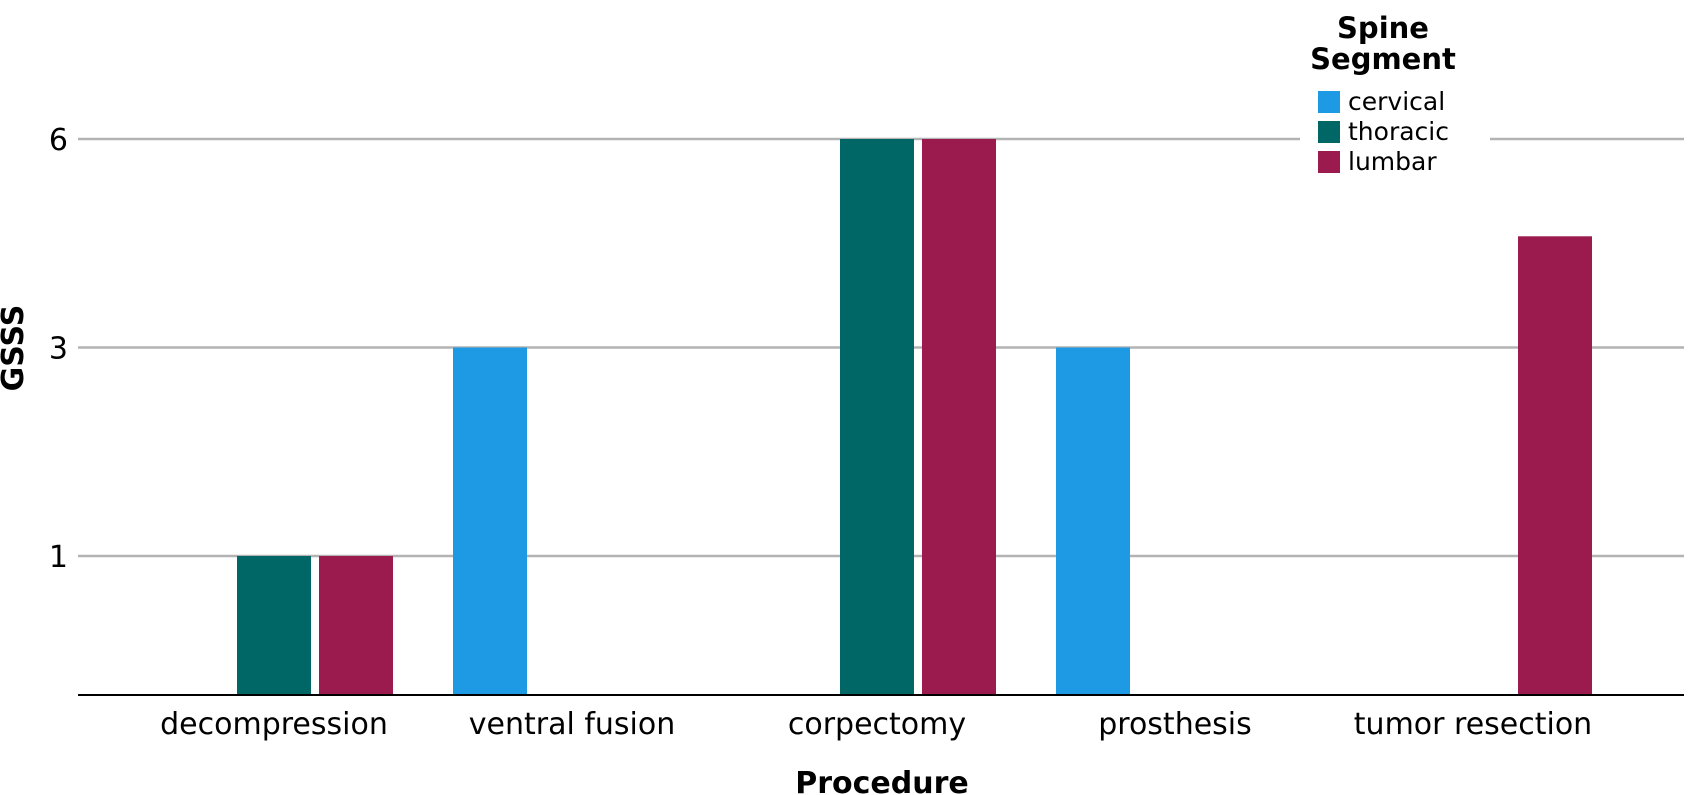 Image resolution: width=1690 pixels, height=795 pixels. What do you see at coordinates (274, 724) in the screenshot?
I see `x-tick-label-decompression: decompression` at bounding box center [274, 724].